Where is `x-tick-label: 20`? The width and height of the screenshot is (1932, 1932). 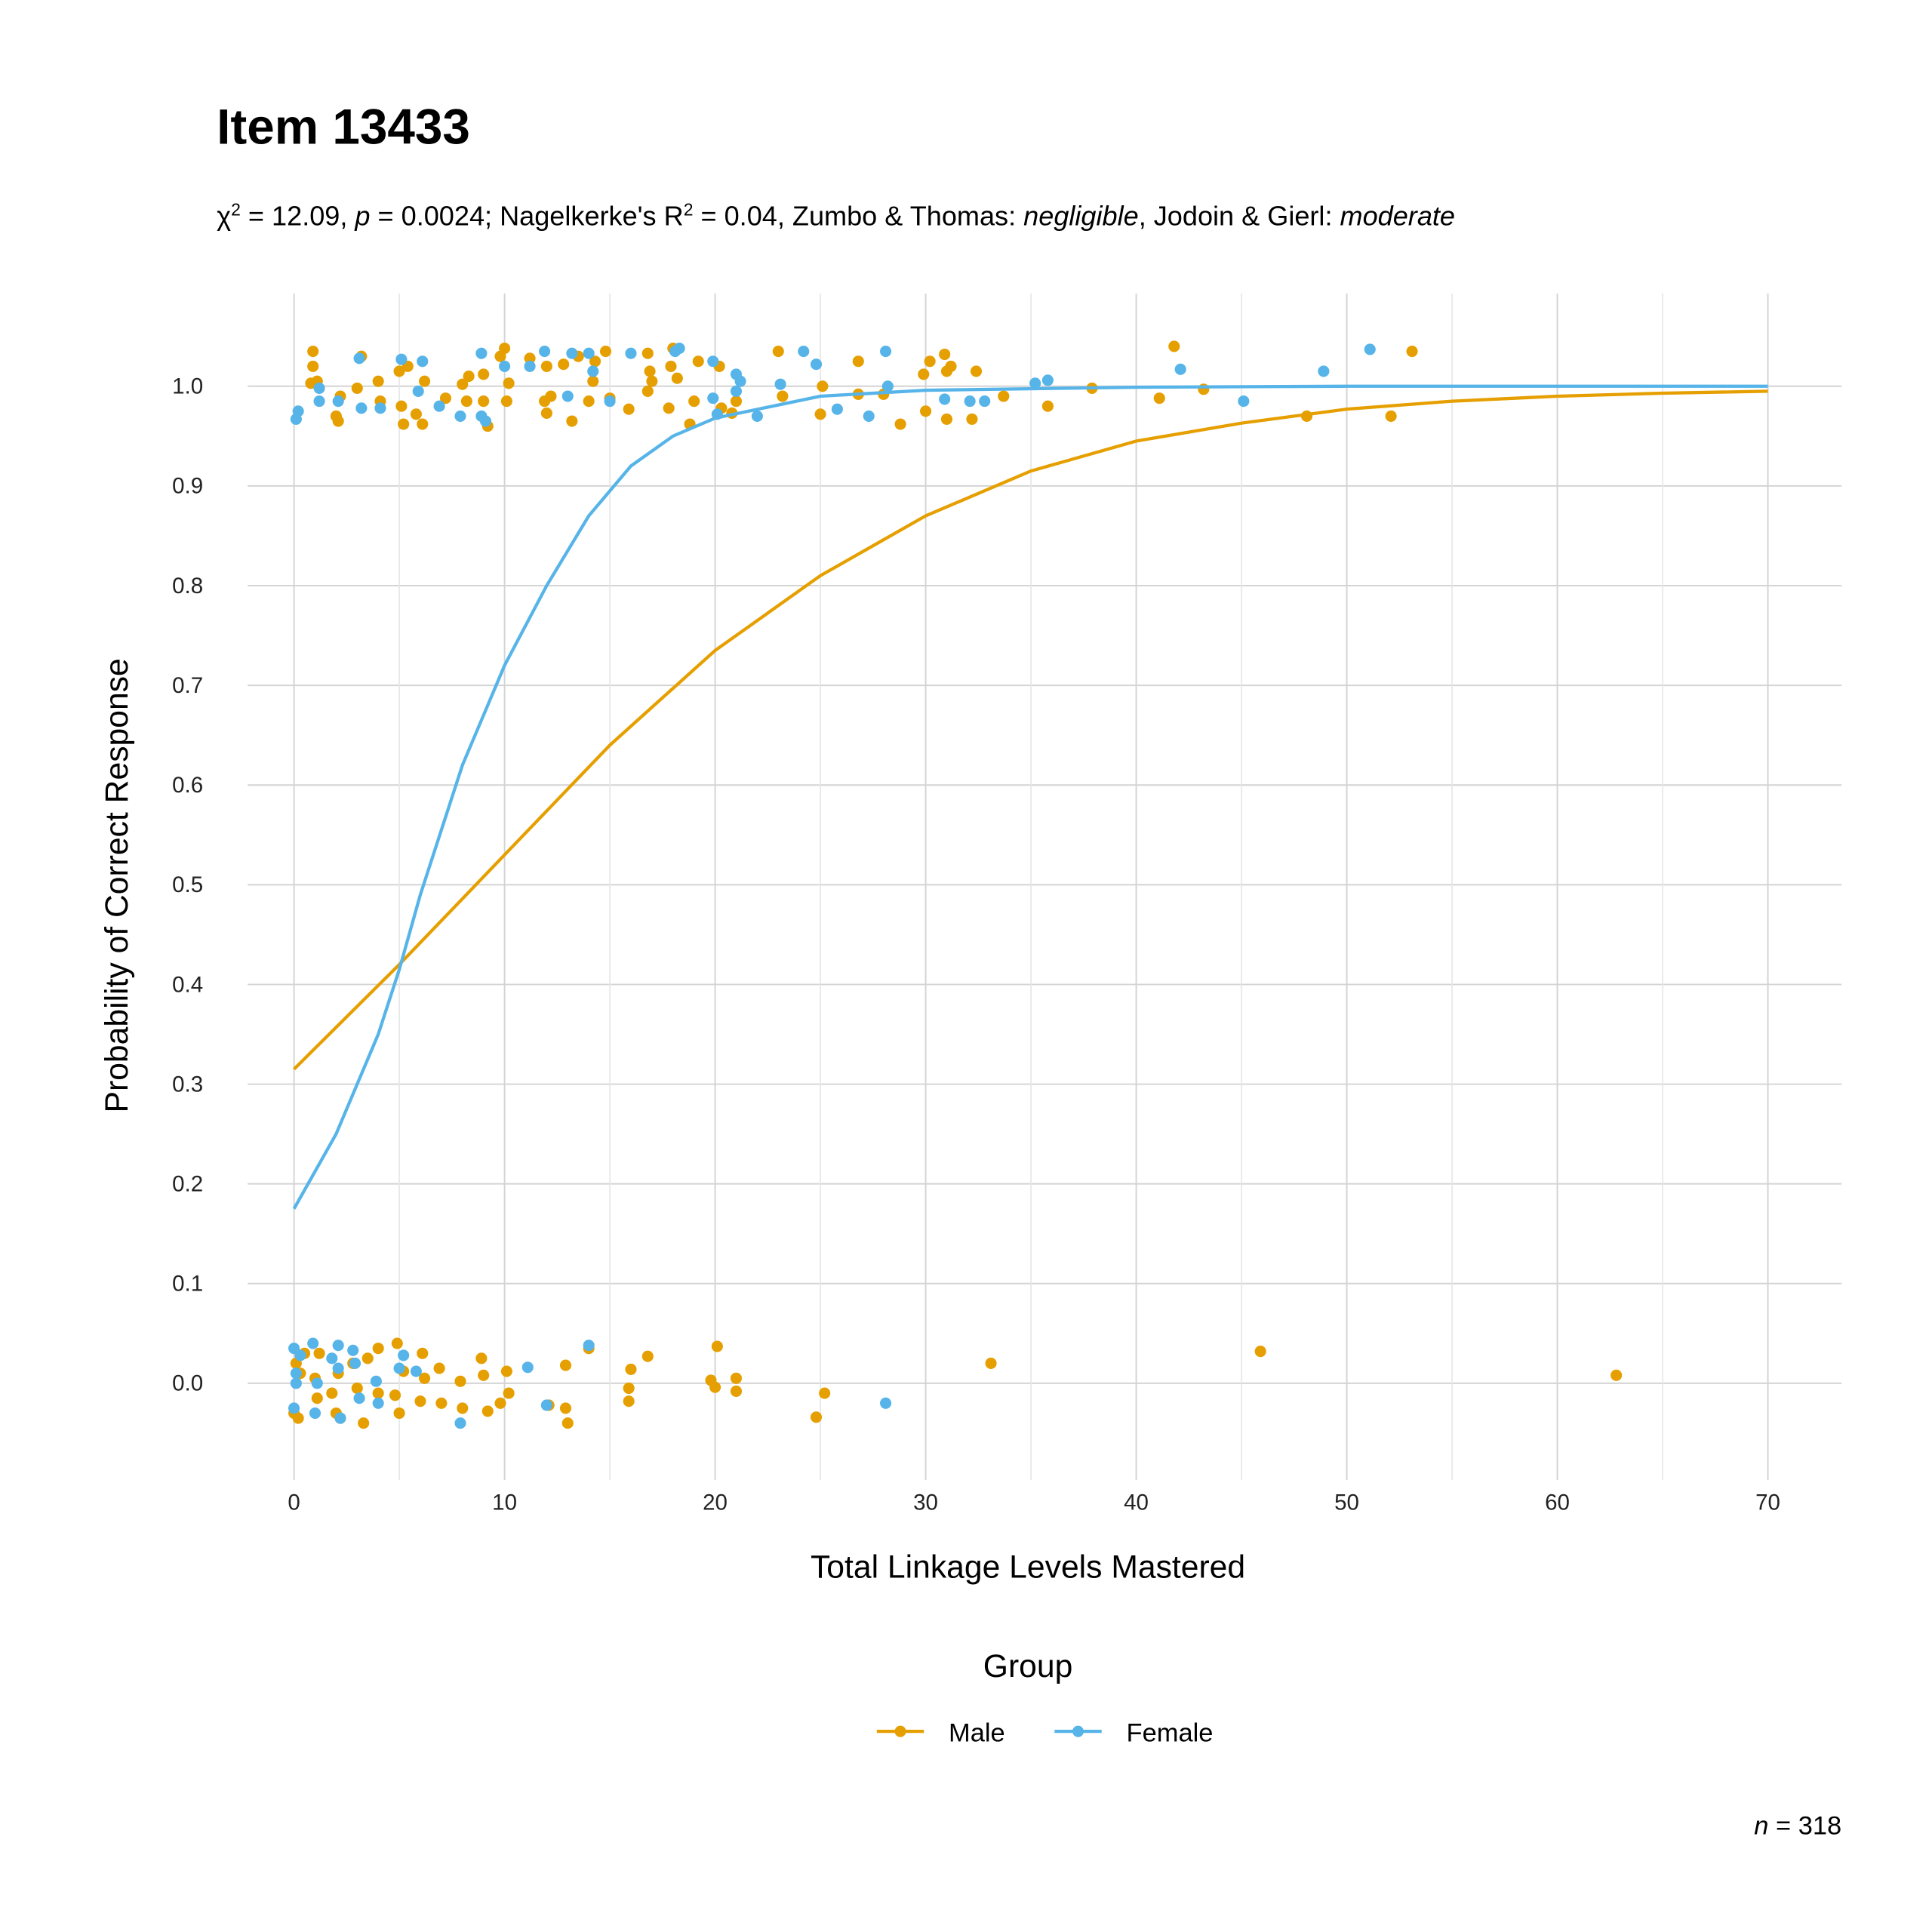 x-tick-label: 20 is located at coordinates (715, 1502).